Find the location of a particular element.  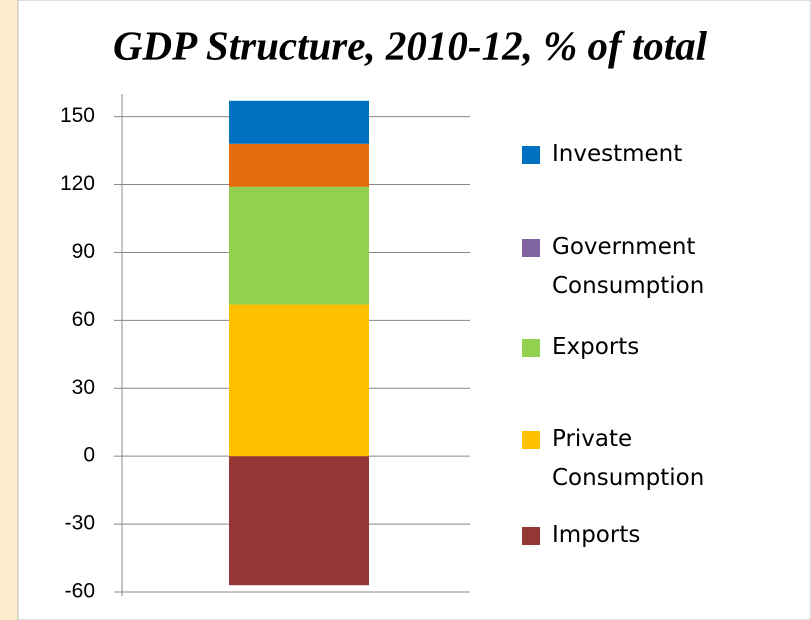

y-tick-label: 0 is located at coordinates (89, 455).